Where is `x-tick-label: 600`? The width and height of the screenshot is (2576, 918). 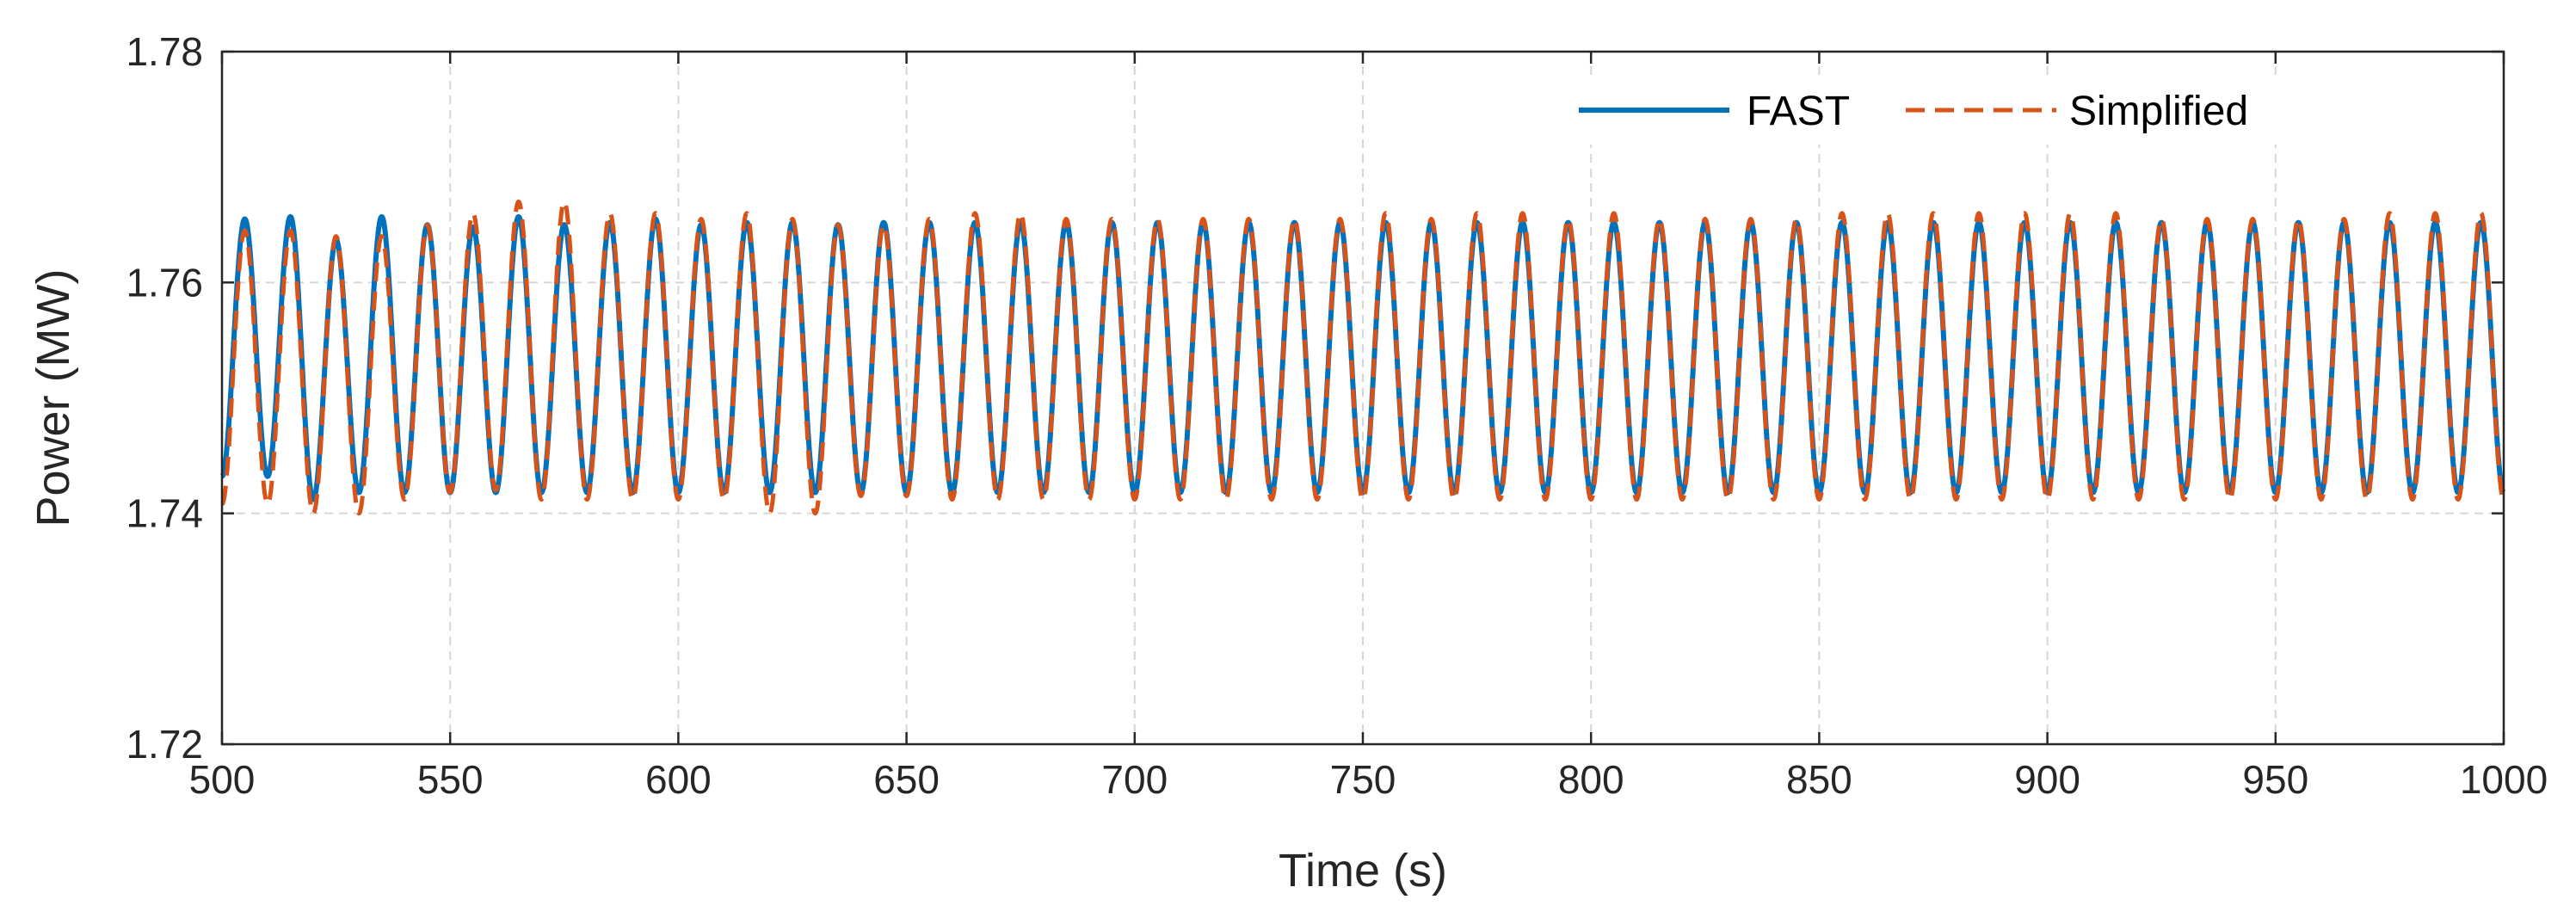
x-tick-label: 600 is located at coordinates (678, 779).